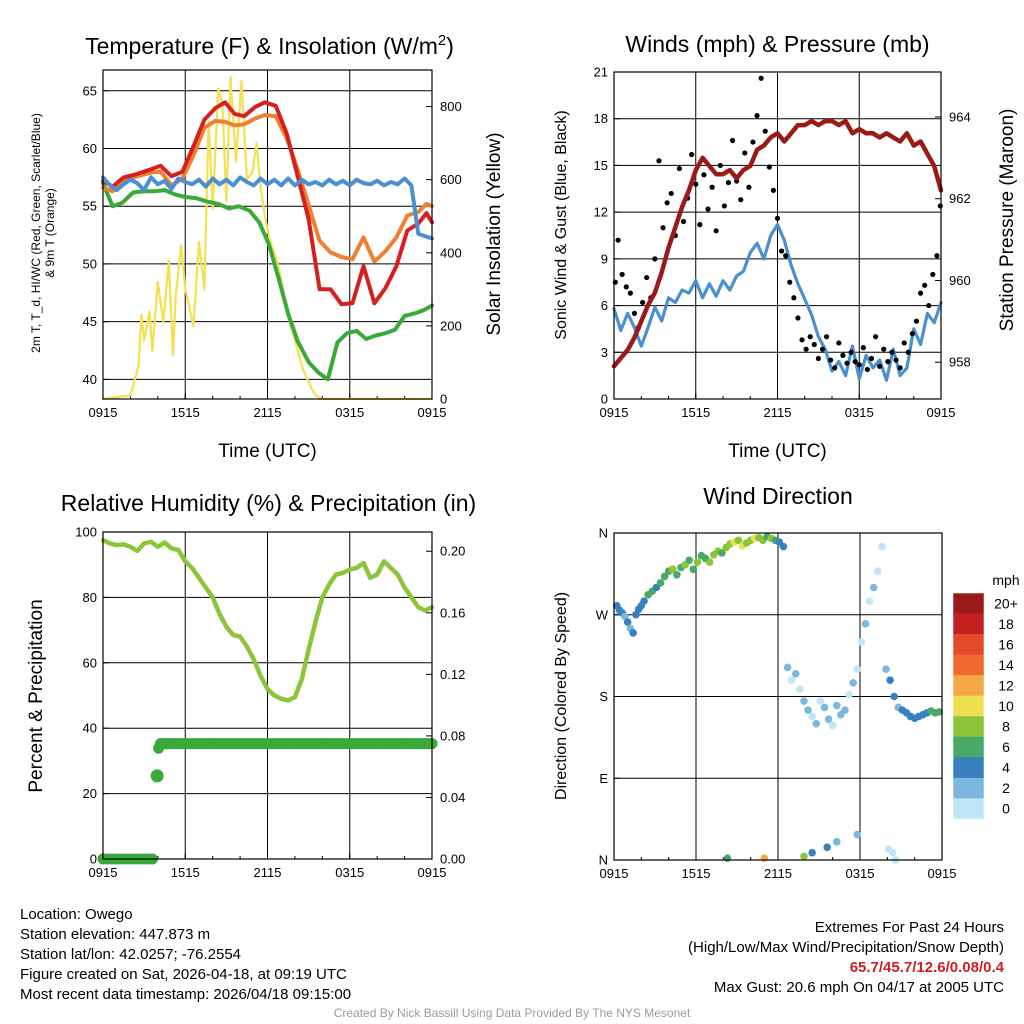  What do you see at coordinates (1006, 788) in the screenshot?
I see `colorbar-label: 2` at bounding box center [1006, 788].